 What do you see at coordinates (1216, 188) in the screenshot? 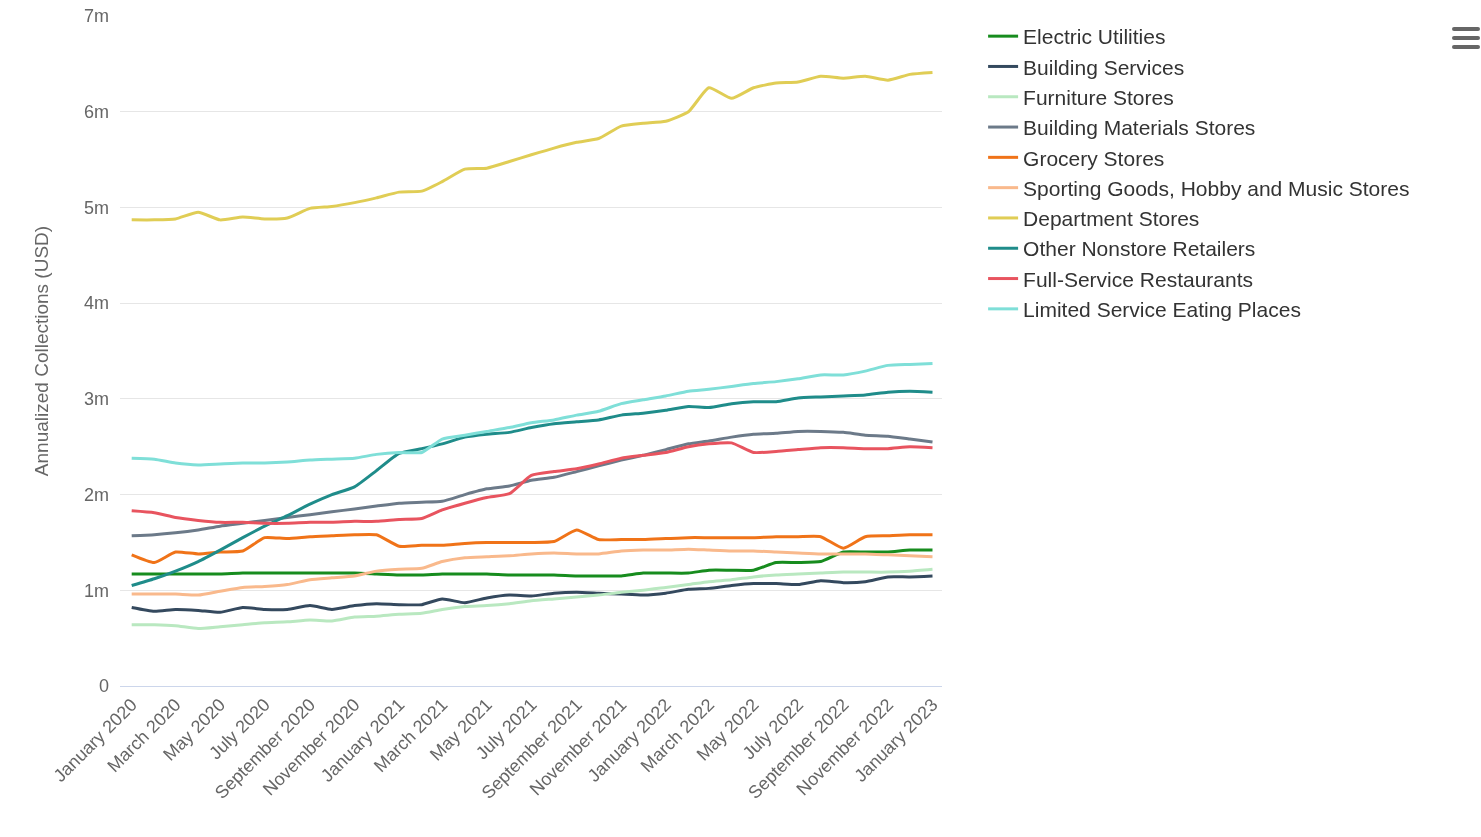
I see `legend-label: Sporting Goods, Hobby and Music Stores` at bounding box center [1216, 188].